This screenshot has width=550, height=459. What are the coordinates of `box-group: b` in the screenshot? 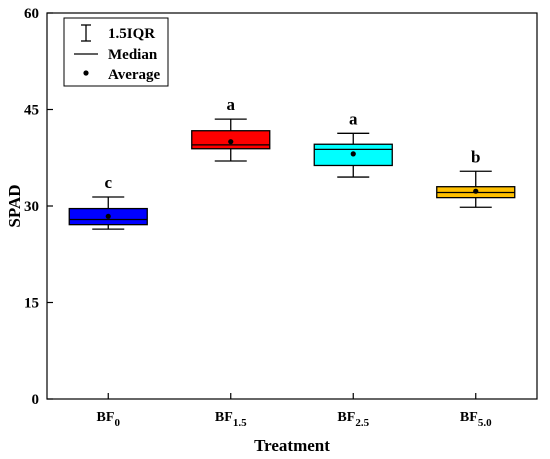 It's located at (476, 177).